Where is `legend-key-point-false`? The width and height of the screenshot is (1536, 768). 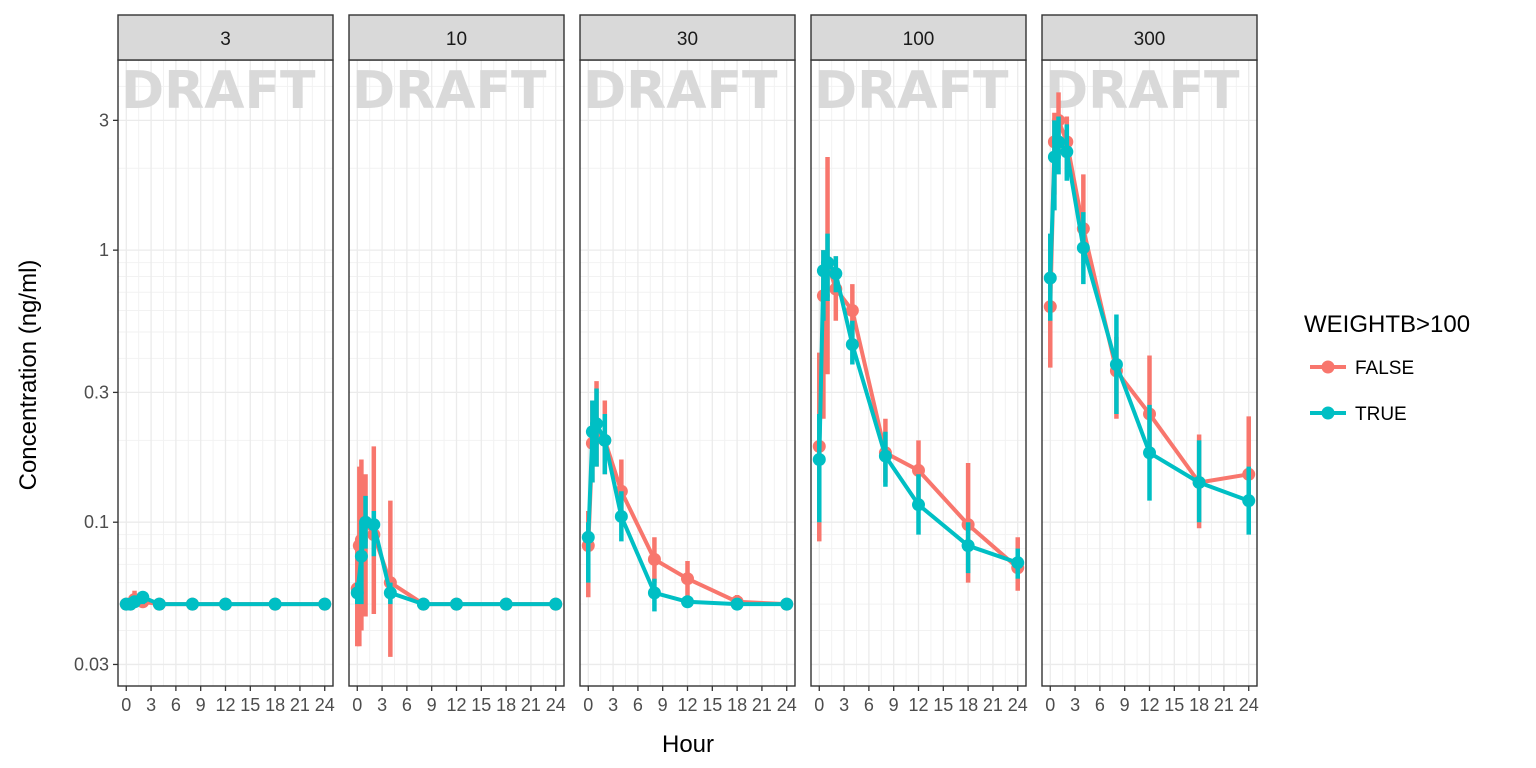
legend-key-point-false is located at coordinates (1328, 367).